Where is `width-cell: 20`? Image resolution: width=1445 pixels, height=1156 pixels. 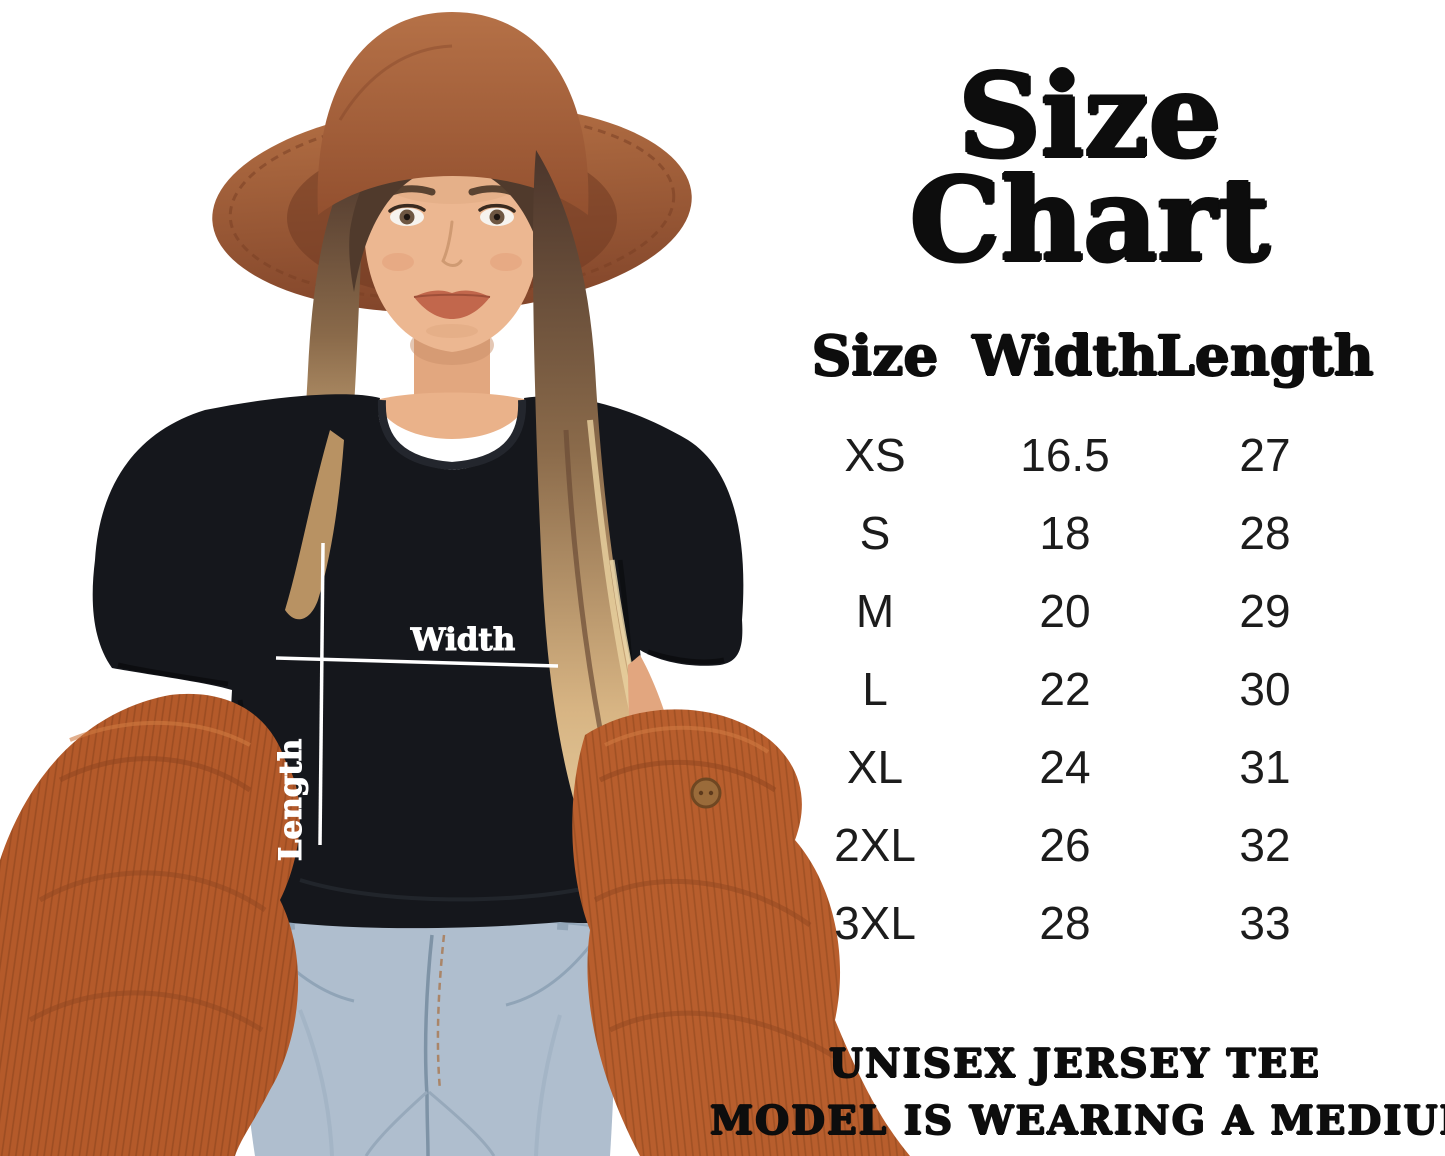
width-cell: 20 is located at coordinates (1065, 611).